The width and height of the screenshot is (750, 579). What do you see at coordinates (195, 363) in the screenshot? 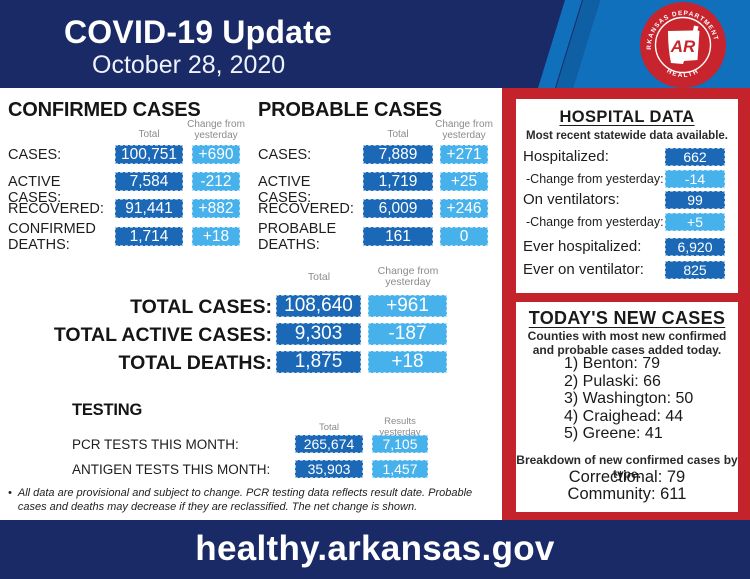
I see `total-deaths-label: TOTAL DEATHS:` at bounding box center [195, 363].